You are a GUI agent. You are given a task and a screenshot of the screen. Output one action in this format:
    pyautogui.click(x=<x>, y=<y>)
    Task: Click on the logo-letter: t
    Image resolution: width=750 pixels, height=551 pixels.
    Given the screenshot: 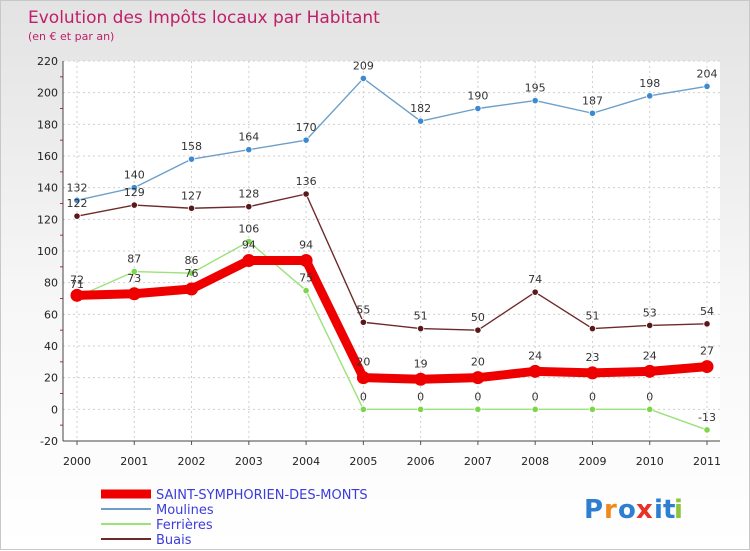 What is the action you would take?
    pyautogui.click(x=669, y=510)
    